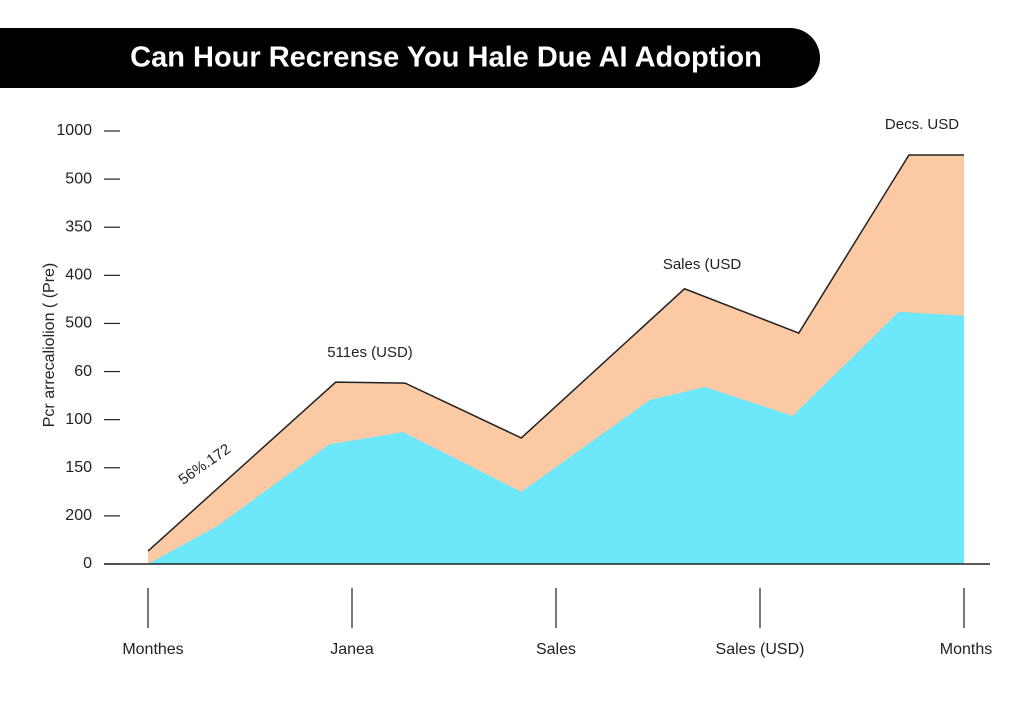  What do you see at coordinates (78, 419) in the screenshot?
I see `y-tick-label: 100` at bounding box center [78, 419].